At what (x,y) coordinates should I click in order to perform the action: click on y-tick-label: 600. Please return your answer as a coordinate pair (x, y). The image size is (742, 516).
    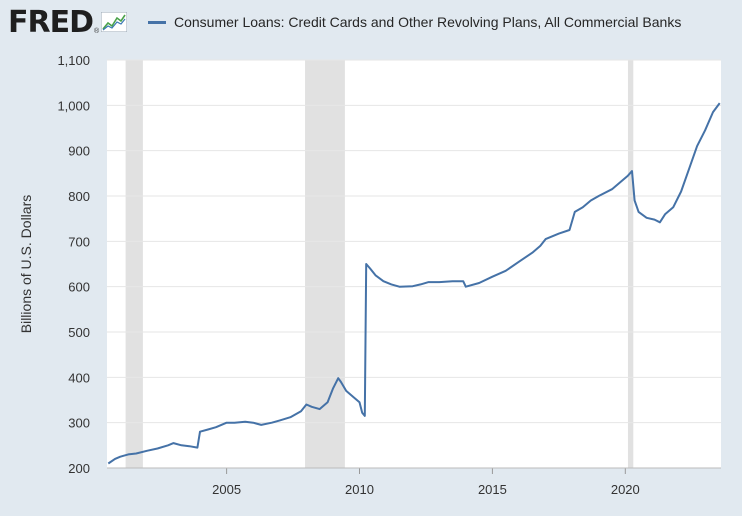
    Looking at the image, I should click on (79, 287).